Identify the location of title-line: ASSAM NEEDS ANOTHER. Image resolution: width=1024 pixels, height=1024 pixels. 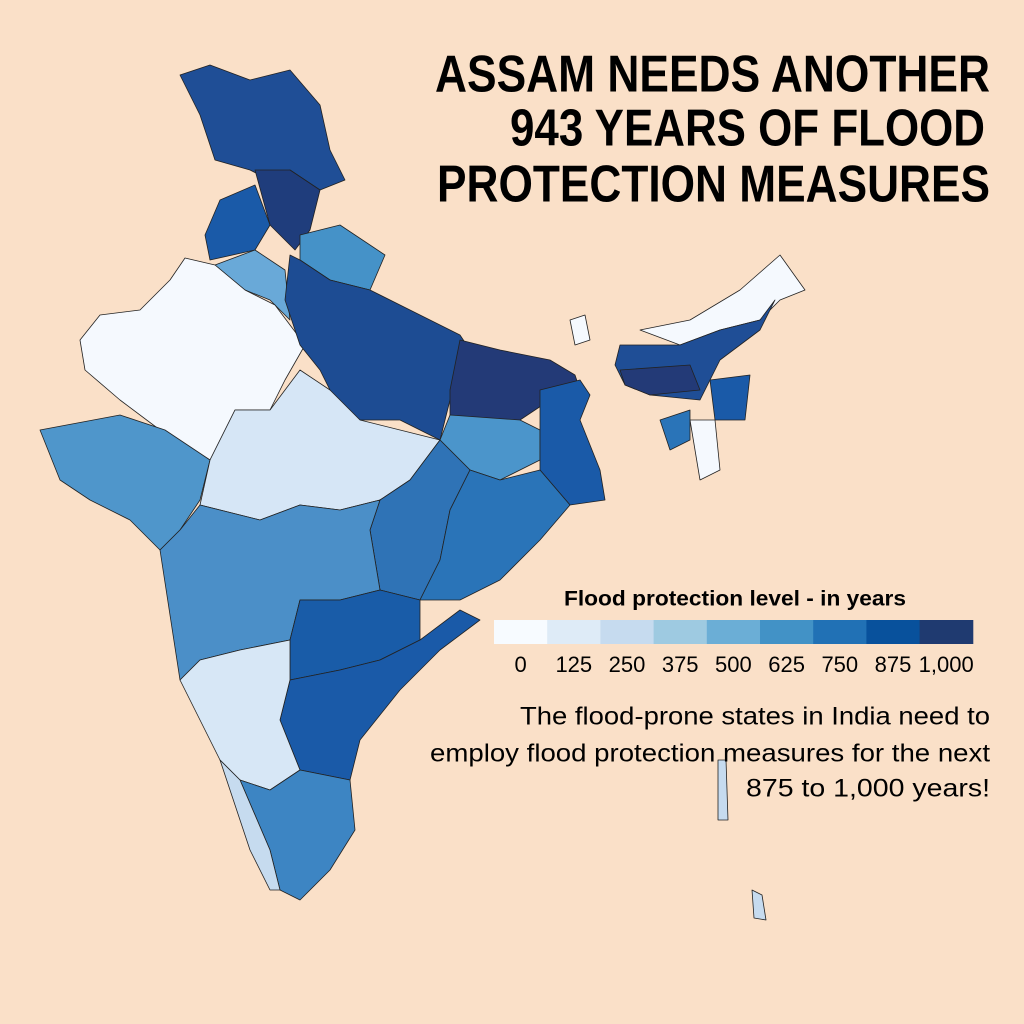
(712, 75).